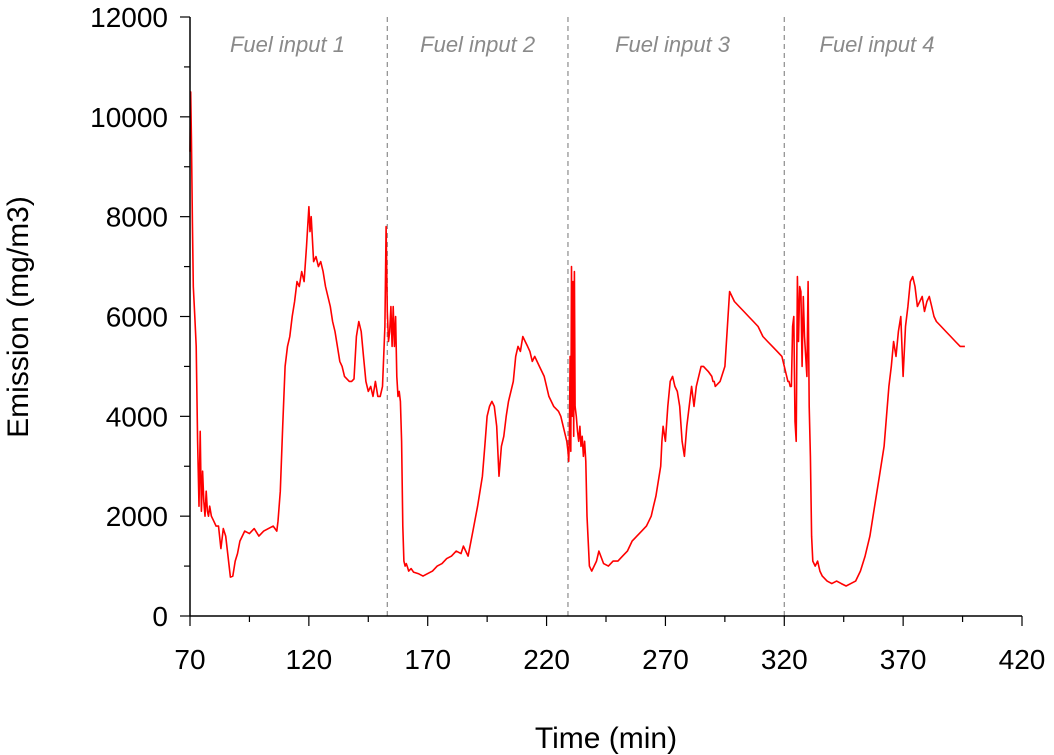 The width and height of the screenshot is (1054, 755). What do you see at coordinates (427, 659) in the screenshot?
I see `x-tick-label: 170` at bounding box center [427, 659].